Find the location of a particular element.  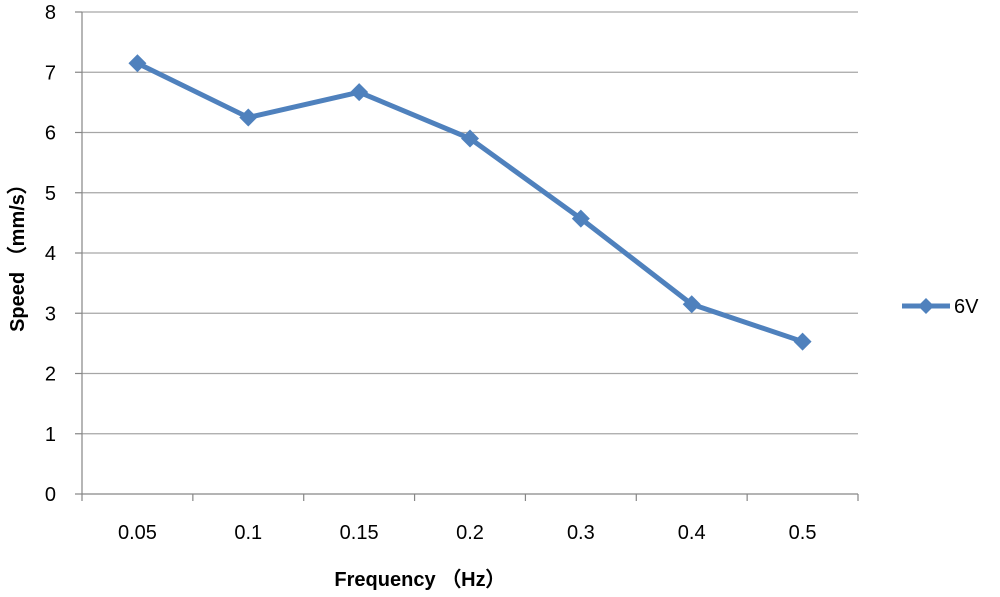

y-tick-label: 0 is located at coordinates (50, 495).